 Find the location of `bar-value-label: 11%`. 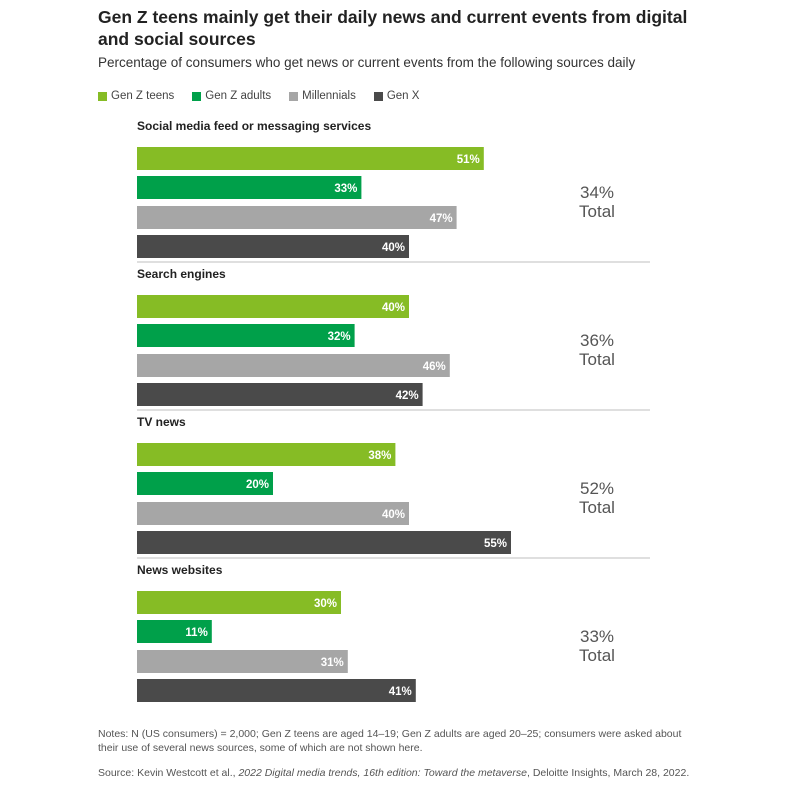

bar-value-label: 11% is located at coordinates (196, 633).